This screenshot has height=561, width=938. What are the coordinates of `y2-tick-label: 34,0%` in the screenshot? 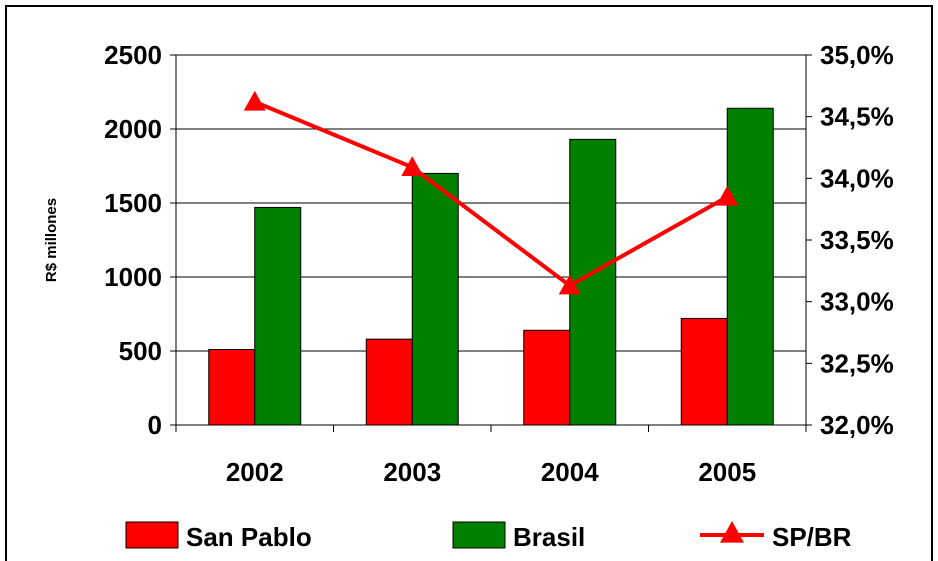 It's located at (857, 178).